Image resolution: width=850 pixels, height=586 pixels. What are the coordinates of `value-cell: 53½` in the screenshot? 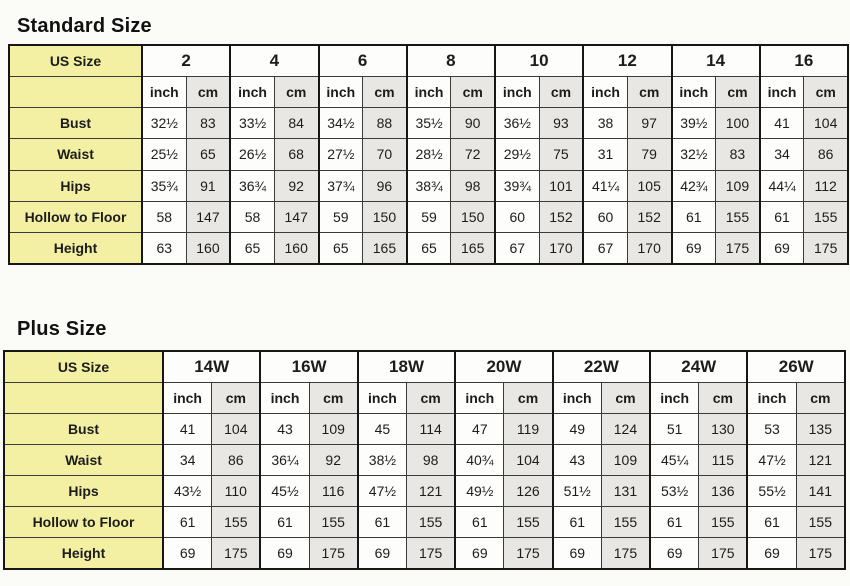 It's located at (674, 491).